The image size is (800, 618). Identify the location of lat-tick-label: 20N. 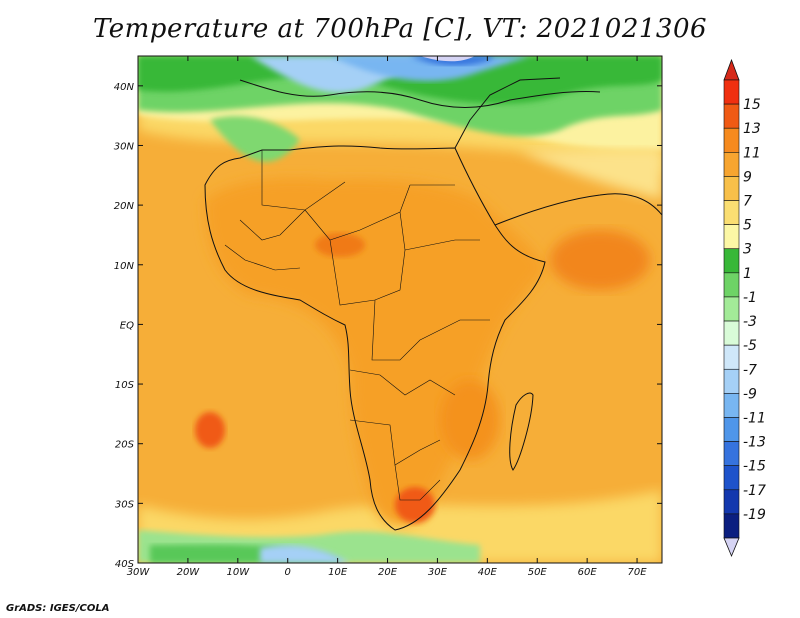
(124, 206).